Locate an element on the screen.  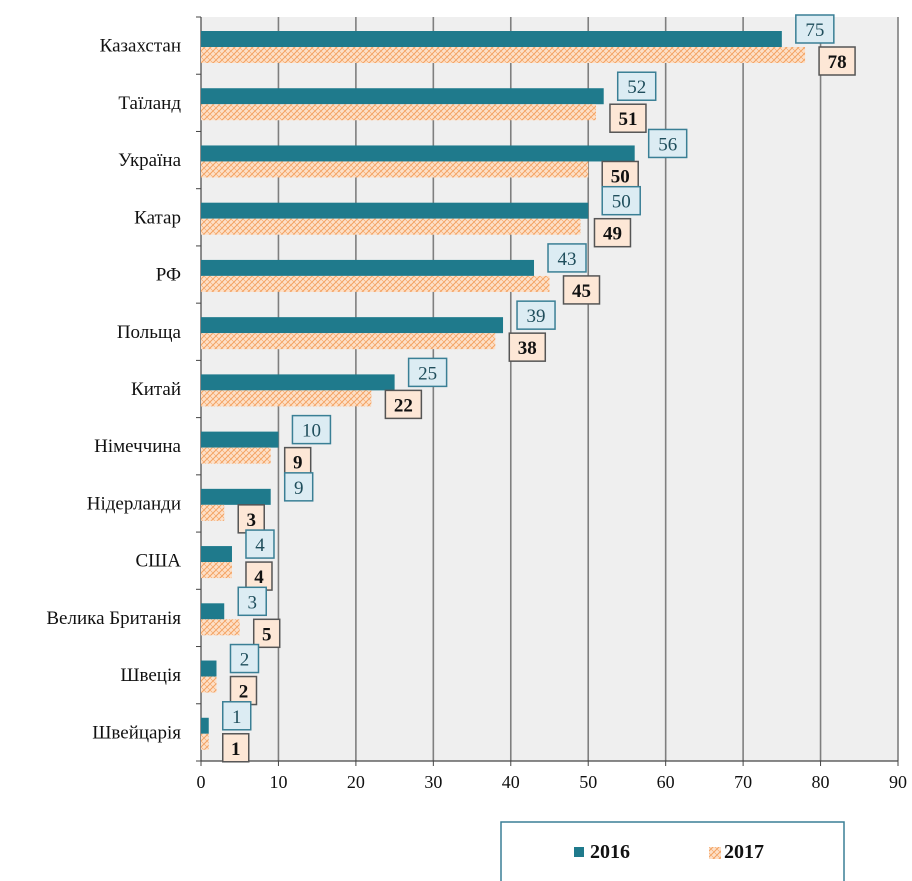
data-label-2017-text: 50 is located at coordinates (620, 176).